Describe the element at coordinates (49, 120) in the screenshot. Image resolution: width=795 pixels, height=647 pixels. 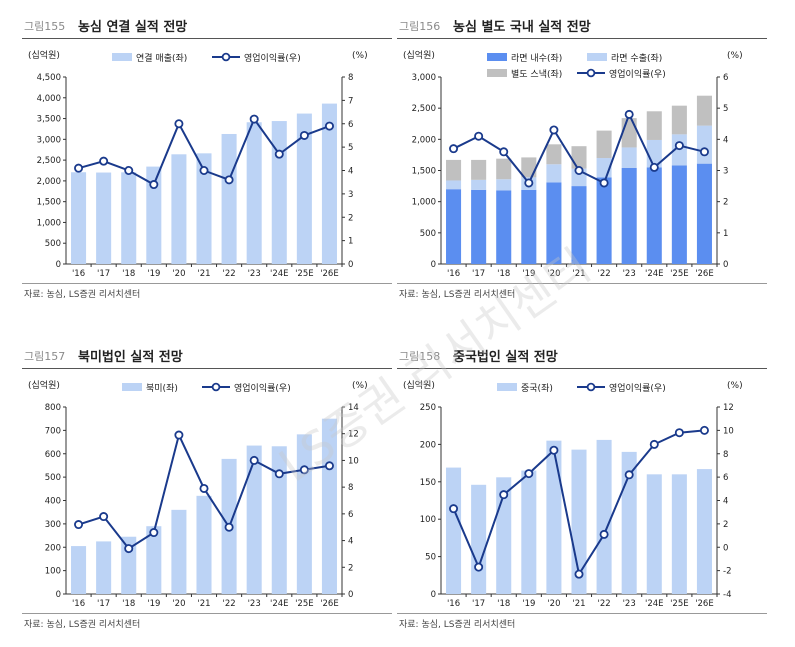
I see `y-tick-label-left: 3,500` at that location.